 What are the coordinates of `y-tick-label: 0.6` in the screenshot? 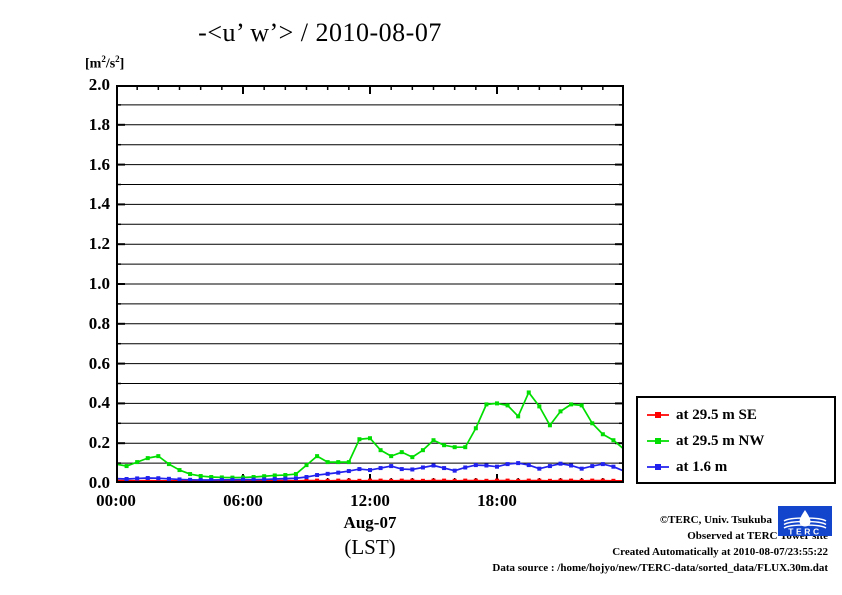 It's located at (99, 363).